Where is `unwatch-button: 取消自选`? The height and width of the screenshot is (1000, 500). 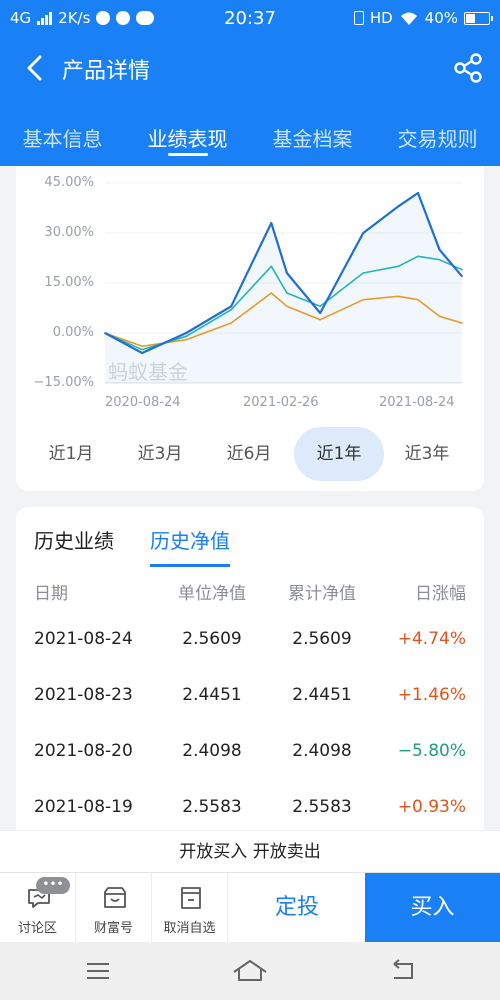
unwatch-button: 取消自选 is located at coordinates (190, 908).